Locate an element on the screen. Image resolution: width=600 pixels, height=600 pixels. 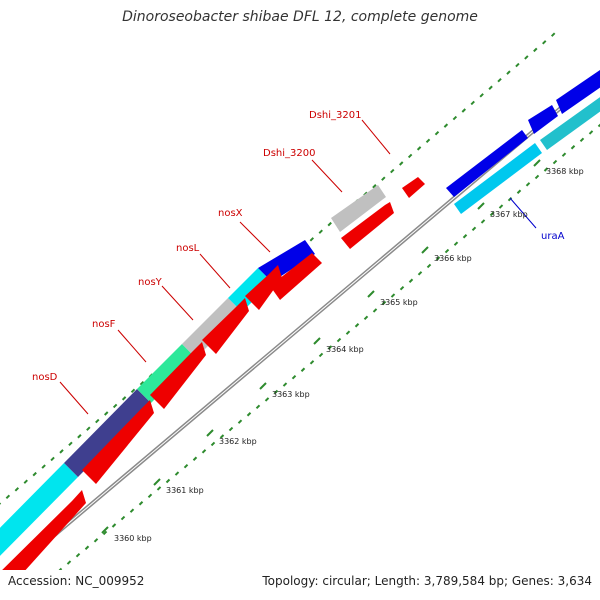
leader-nosL is located at coordinates (215, 271).